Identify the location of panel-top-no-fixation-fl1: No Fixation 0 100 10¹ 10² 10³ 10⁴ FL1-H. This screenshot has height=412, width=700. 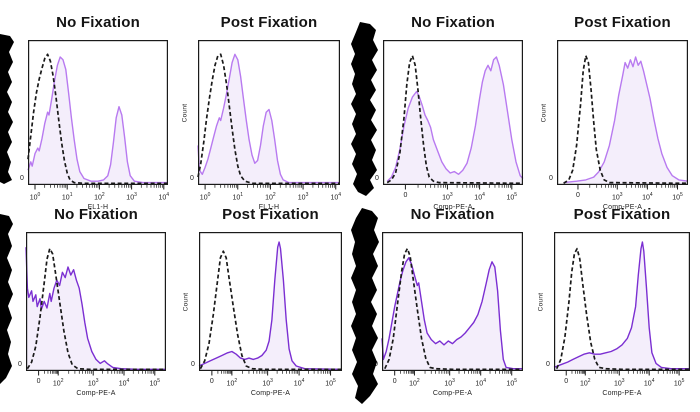
(94, 112).